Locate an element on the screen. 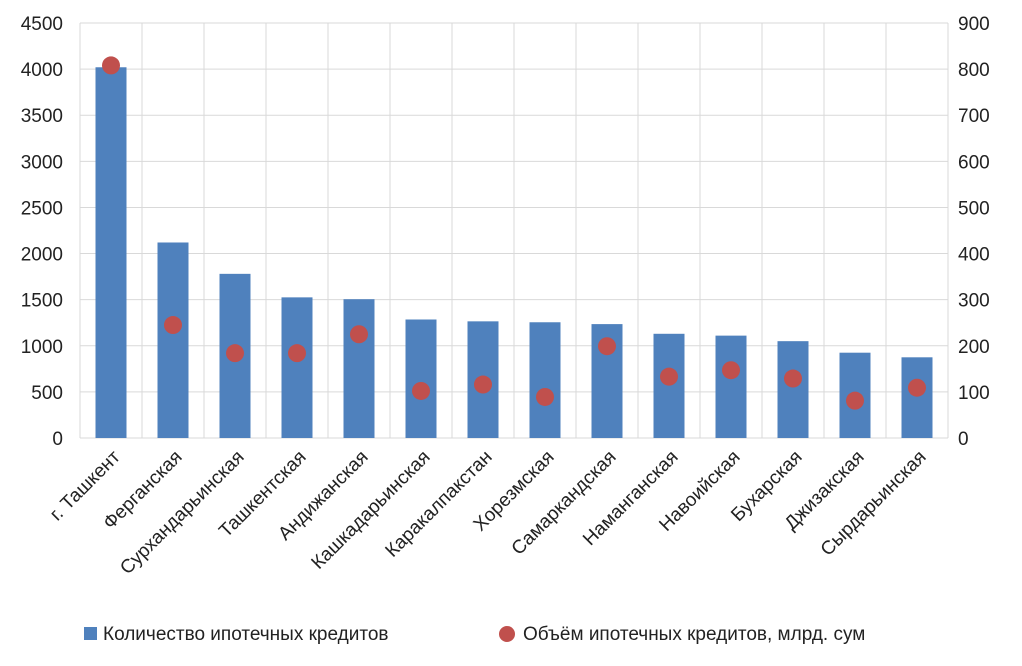 The image size is (1022, 666). left-tick-label: 500 is located at coordinates (47, 393).